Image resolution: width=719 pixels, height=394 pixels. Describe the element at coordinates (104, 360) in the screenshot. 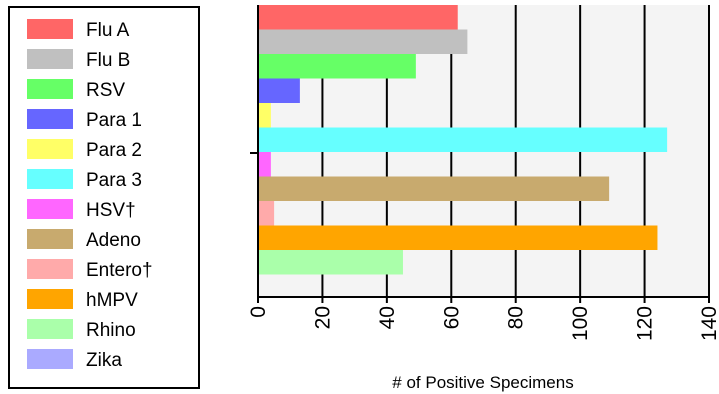

I see `legend-label: Zika` at that location.